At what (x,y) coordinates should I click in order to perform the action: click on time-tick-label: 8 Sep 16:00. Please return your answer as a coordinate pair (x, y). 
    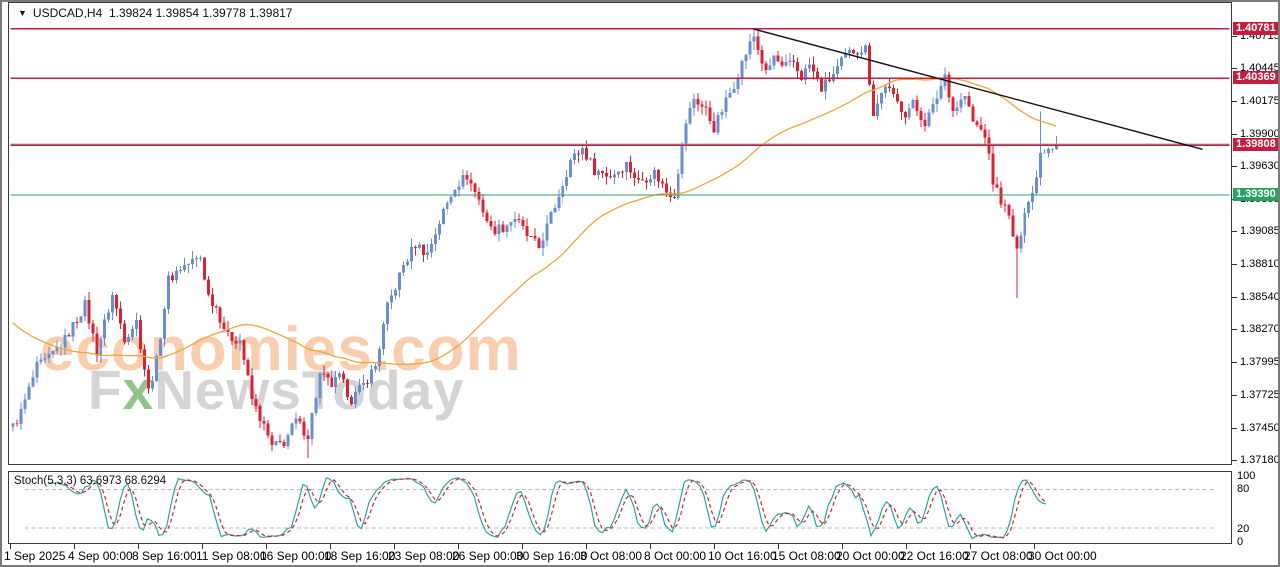
    Looking at the image, I should click on (164, 556).